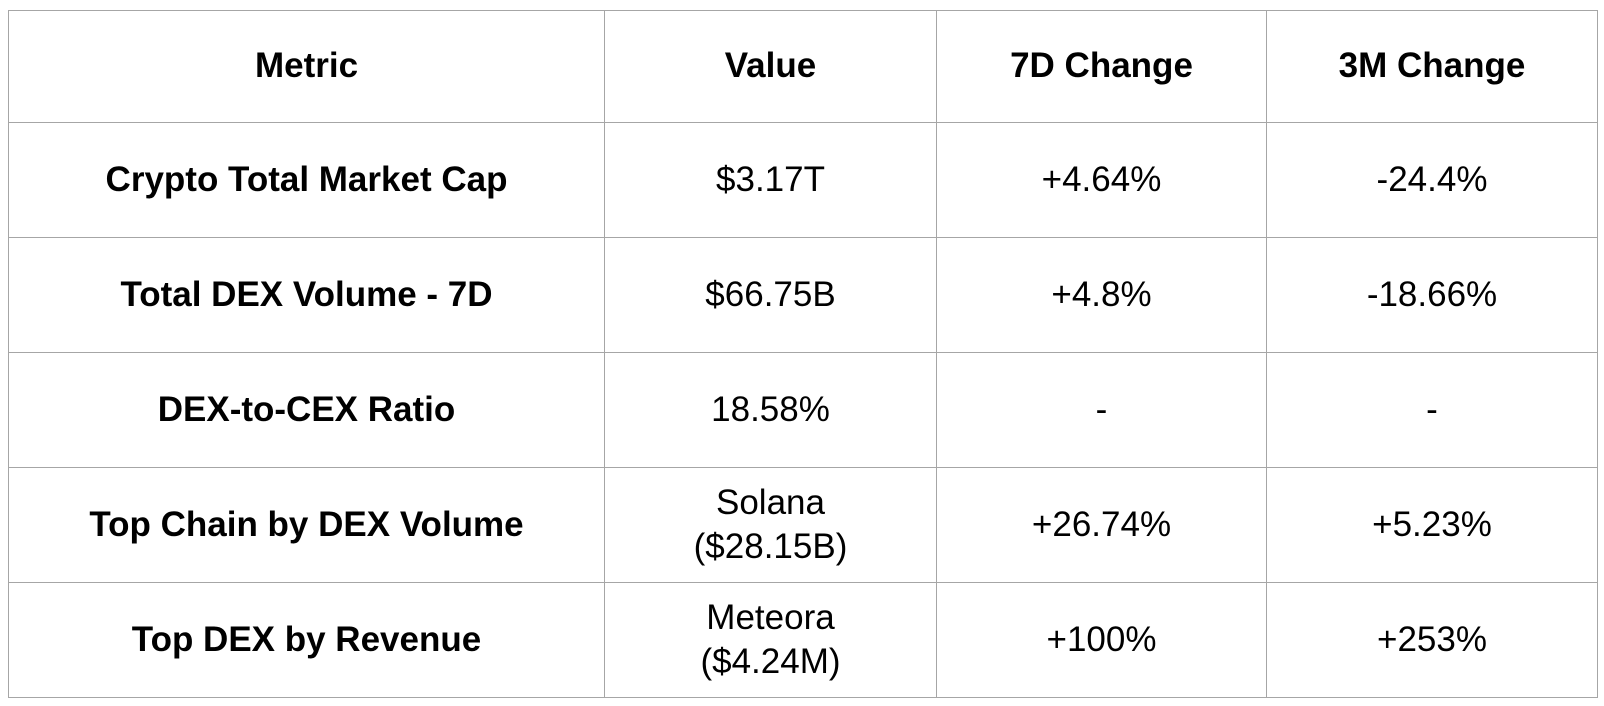  Describe the element at coordinates (1101, 66) in the screenshot. I see `col-header-7d-change: 7D Change` at that location.